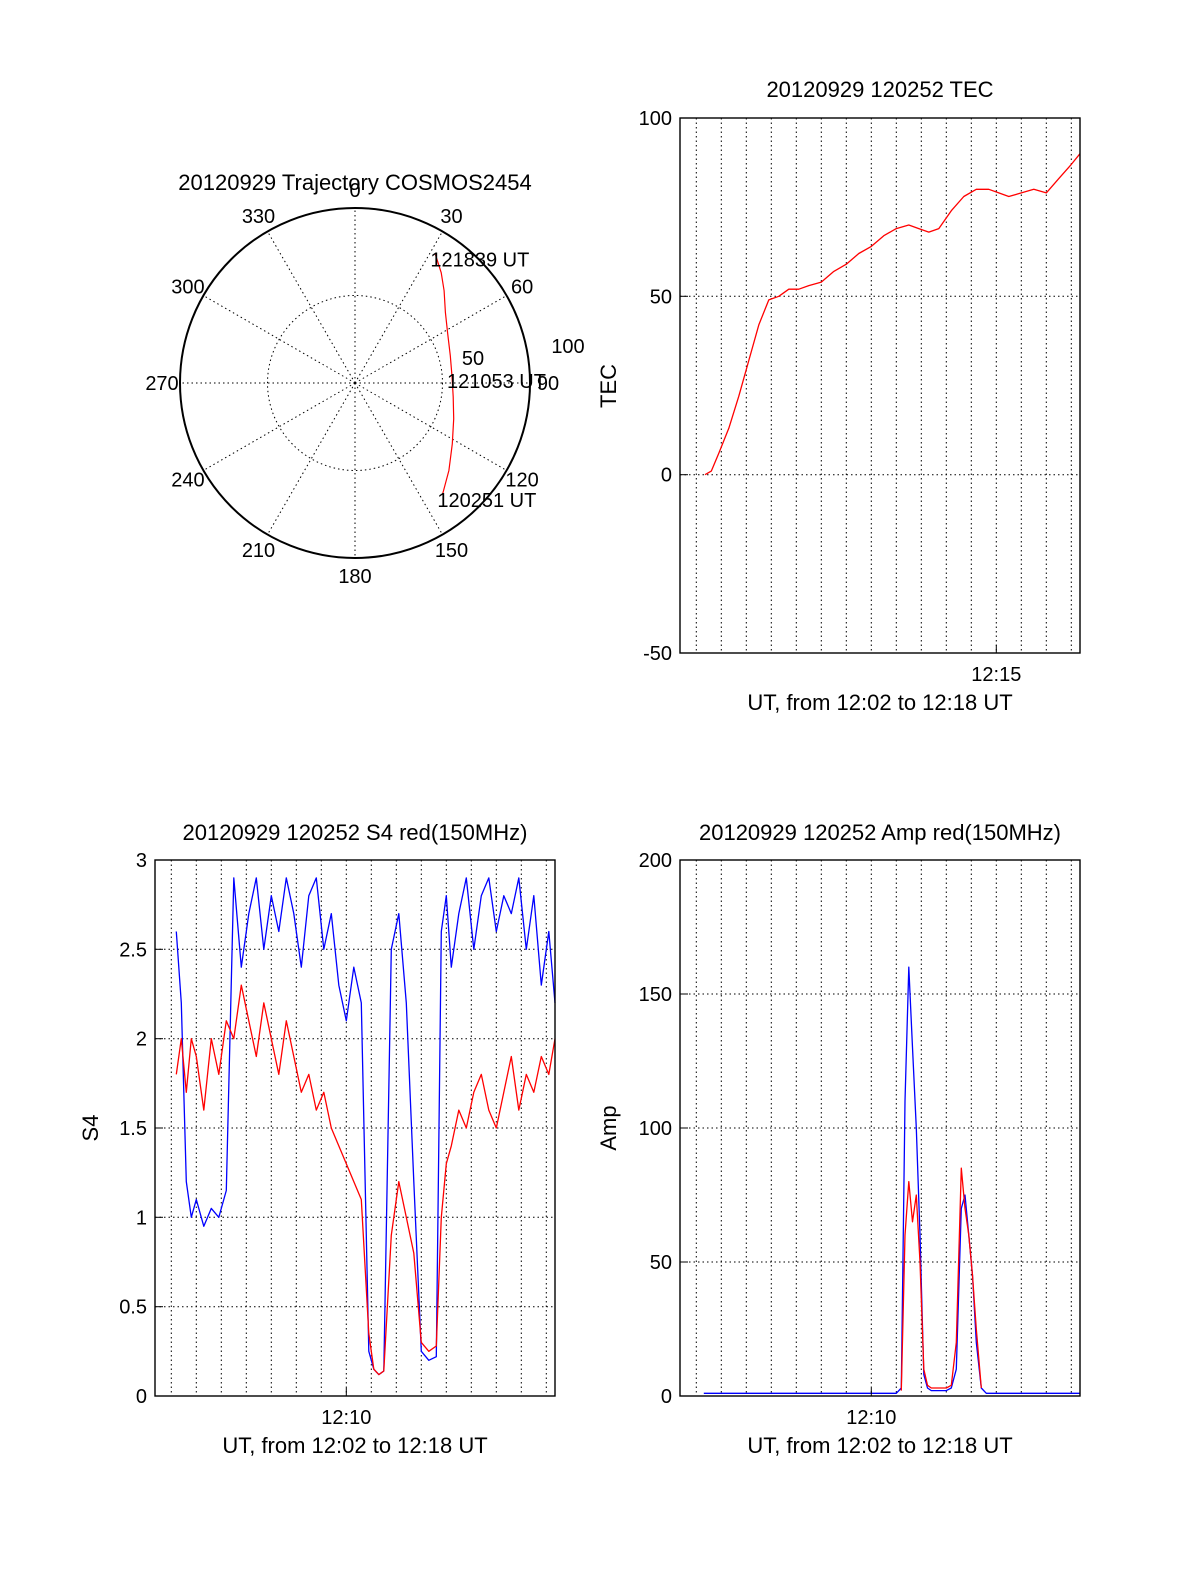  I want to click on trajectory-track: 121839 UT 121053 UT 120251 UT, so click(488, 380).